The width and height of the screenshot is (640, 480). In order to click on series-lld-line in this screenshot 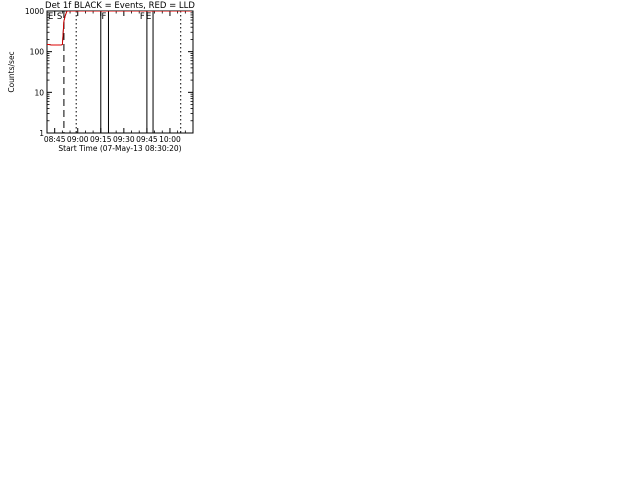, I will do `click(119, 28)`.